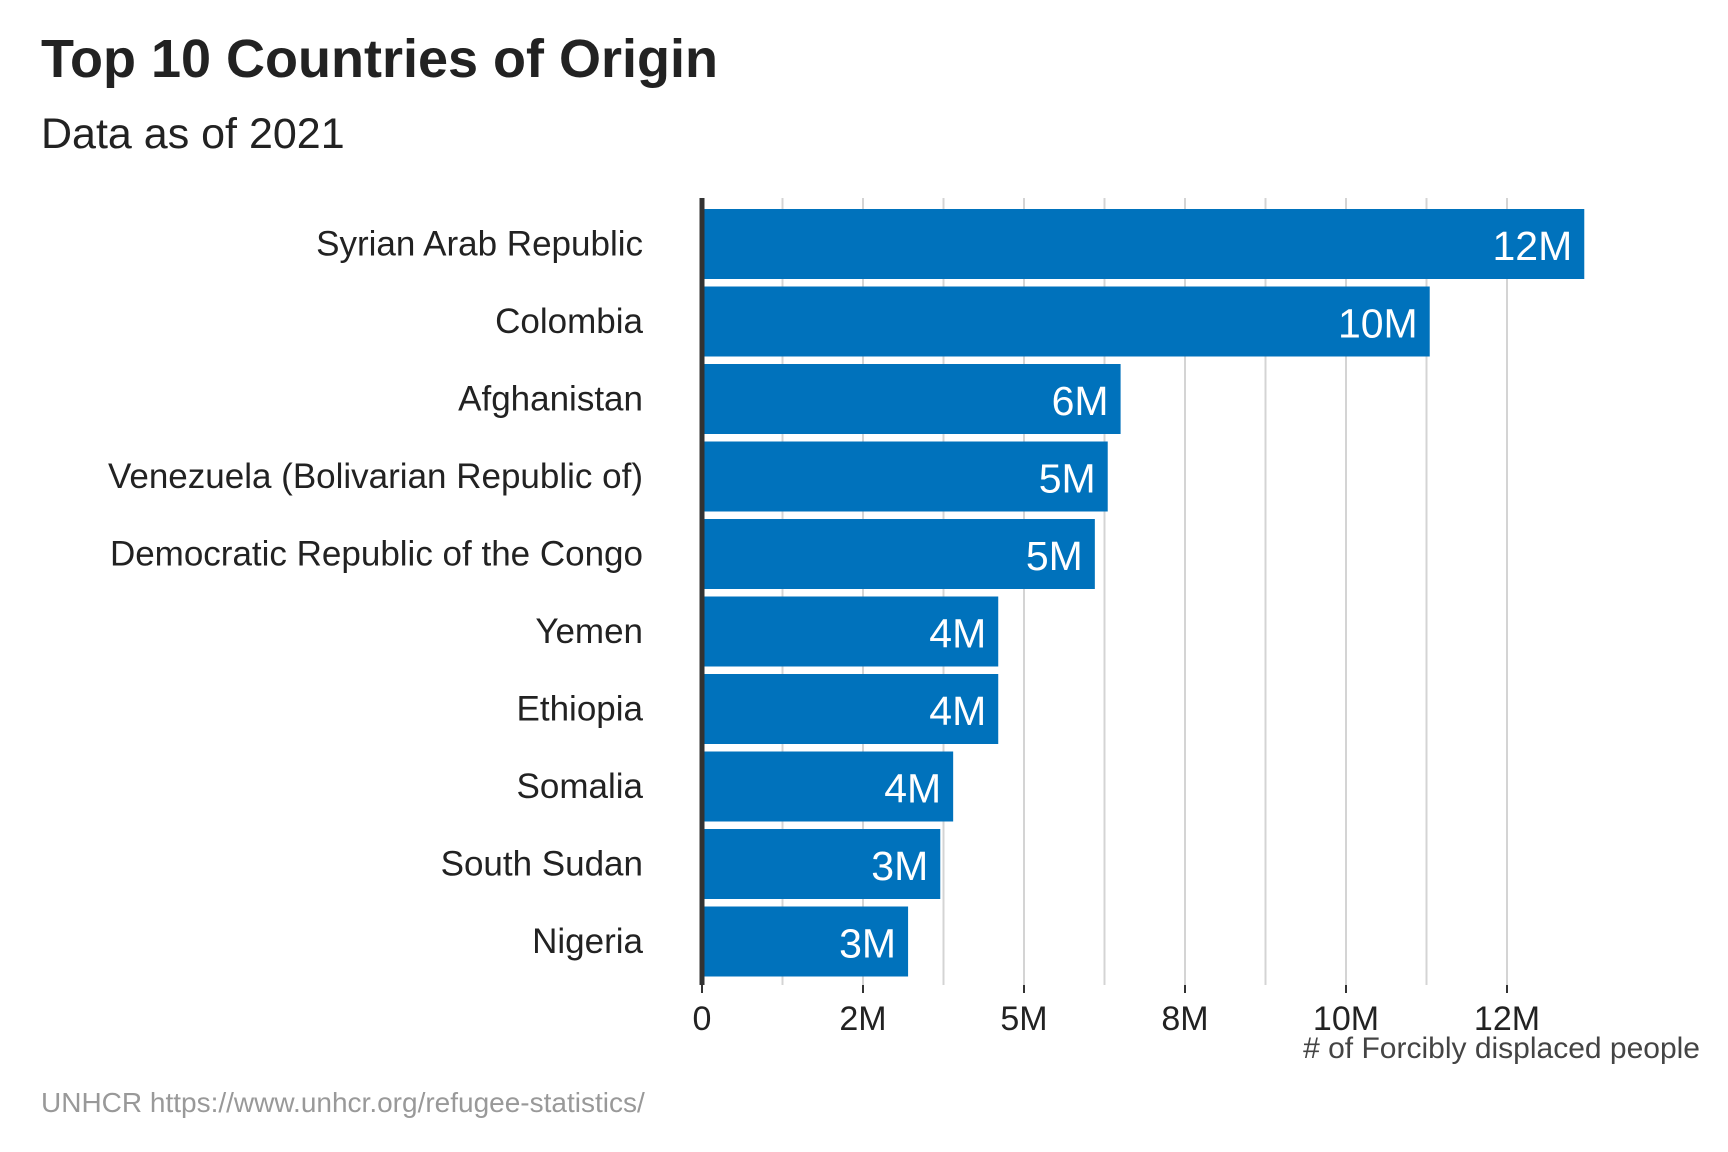 The height and width of the screenshot is (1152, 1728). What do you see at coordinates (1501, 1048) in the screenshot?
I see `x-axis-title: # of Forcibly displaced people` at bounding box center [1501, 1048].